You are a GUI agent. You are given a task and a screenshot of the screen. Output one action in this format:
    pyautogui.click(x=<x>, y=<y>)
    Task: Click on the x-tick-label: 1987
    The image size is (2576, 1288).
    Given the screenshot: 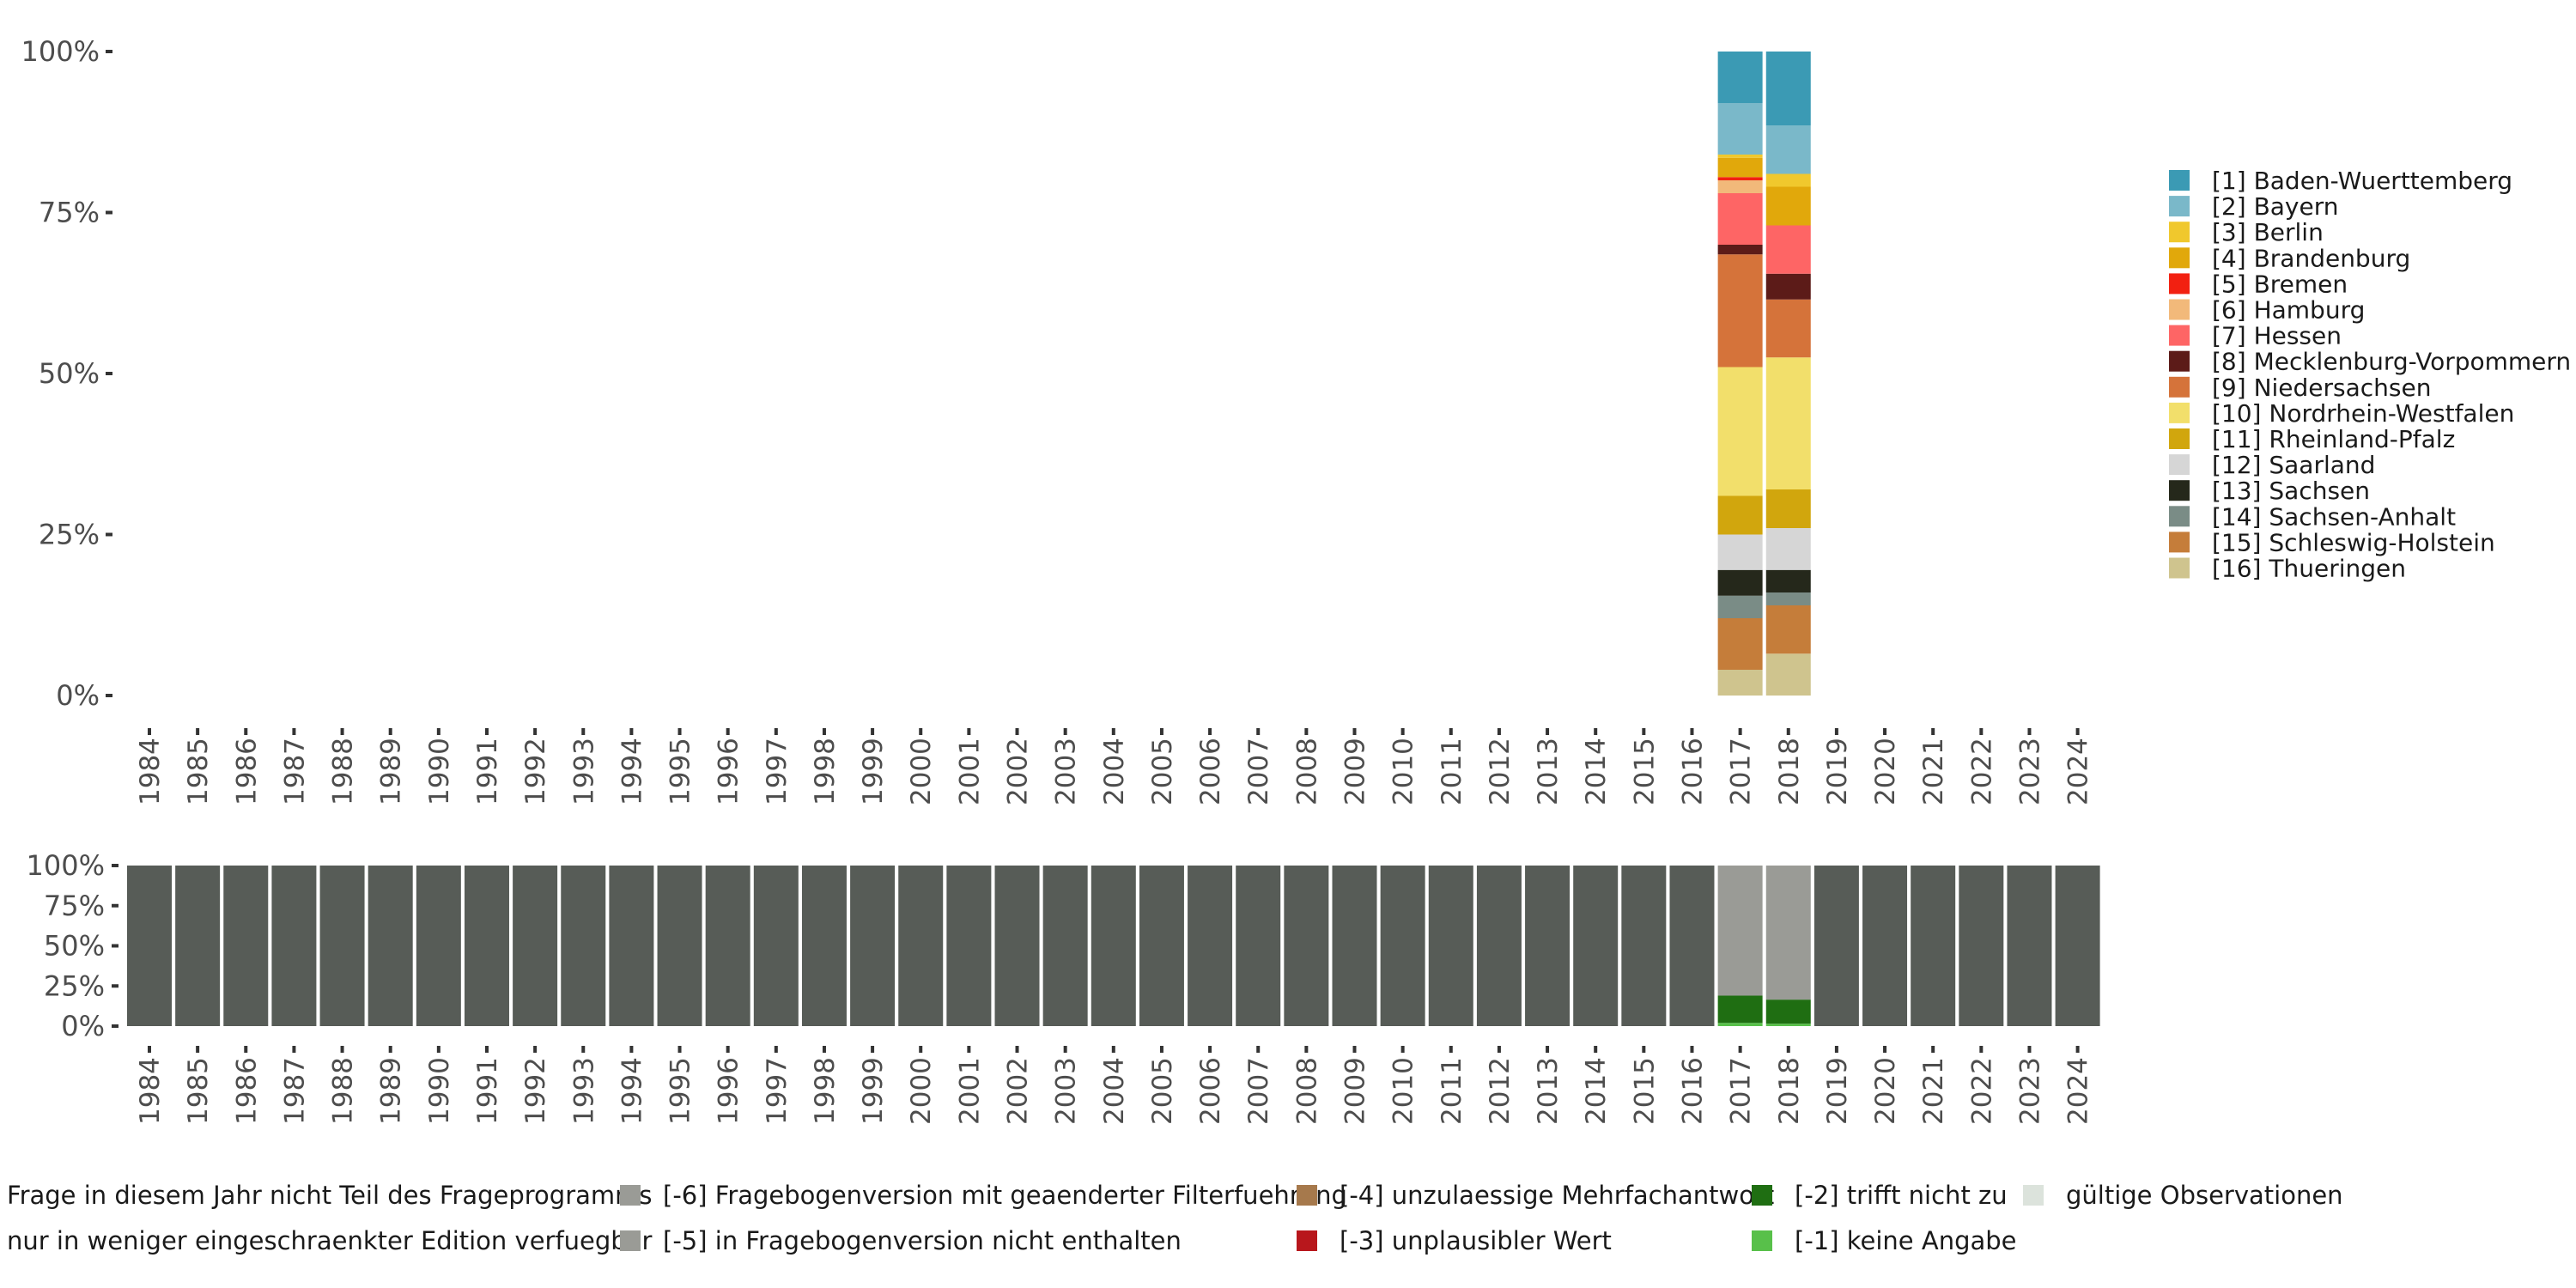 What is the action you would take?
    pyautogui.click(x=294, y=771)
    